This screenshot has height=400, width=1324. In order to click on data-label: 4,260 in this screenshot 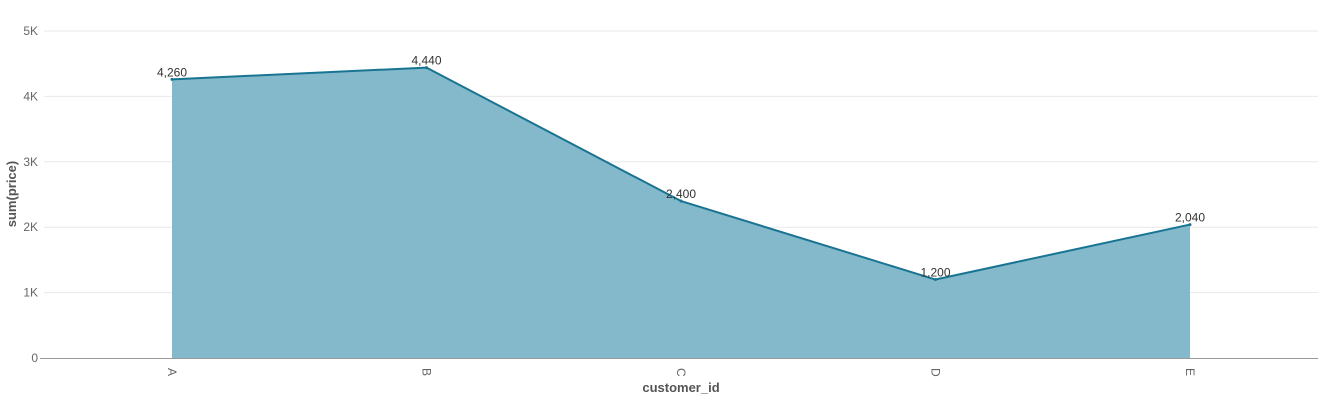, I will do `click(172, 72)`.